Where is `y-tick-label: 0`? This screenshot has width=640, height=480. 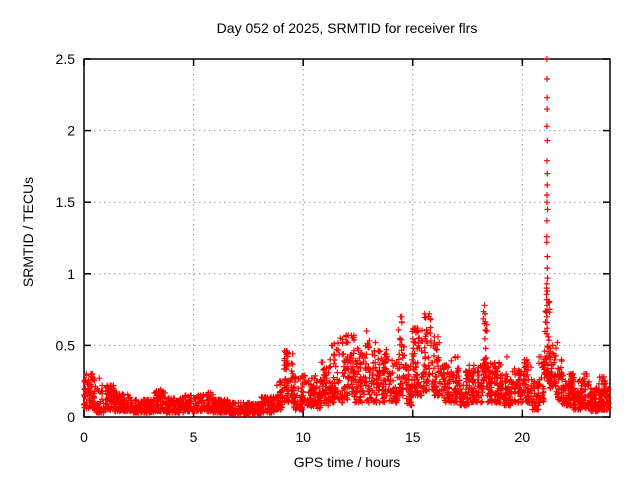
y-tick-label: 0 is located at coordinates (71, 417).